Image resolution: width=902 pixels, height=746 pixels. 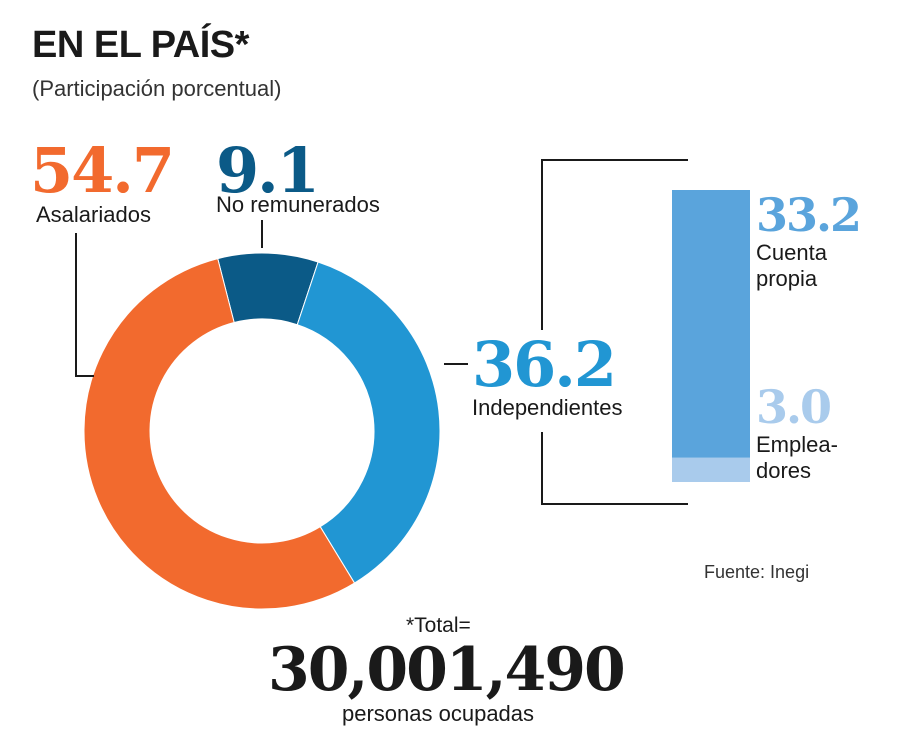 What do you see at coordinates (809, 215) in the screenshot?
I see `value-label-cuenta-propia: 33.2` at bounding box center [809, 215].